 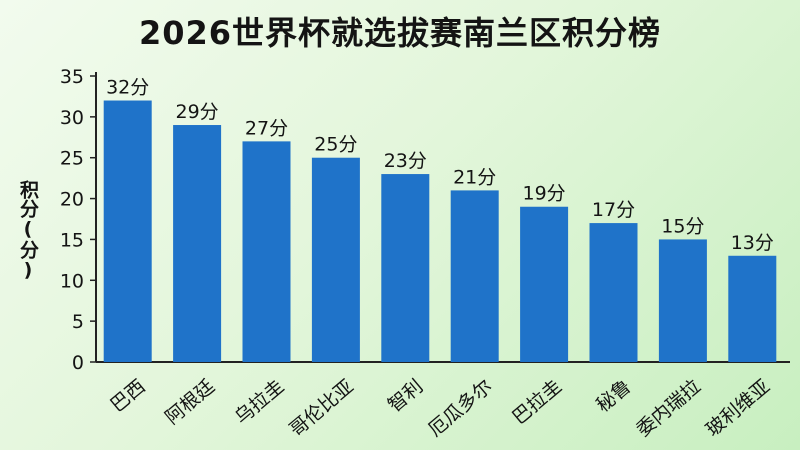 I want to click on x-tick-label: 秘鲁, so click(x=613, y=395).